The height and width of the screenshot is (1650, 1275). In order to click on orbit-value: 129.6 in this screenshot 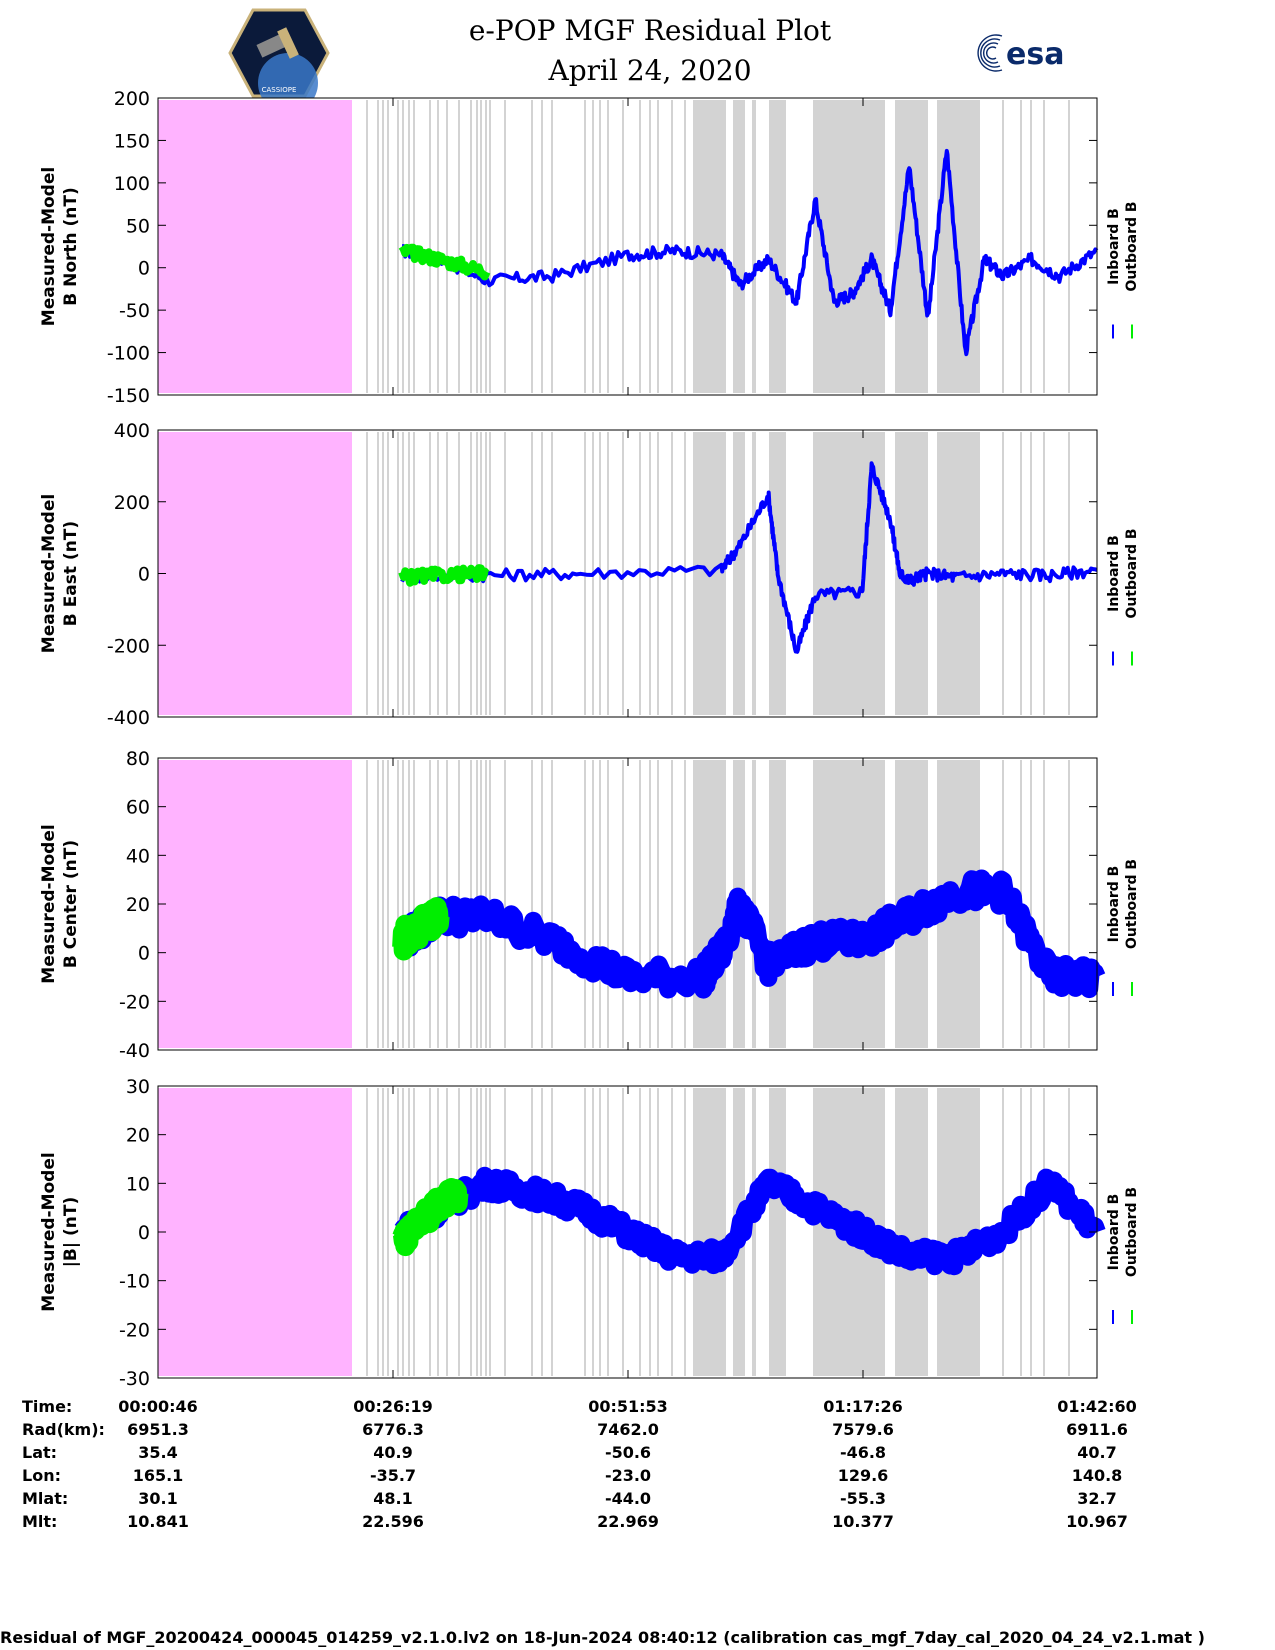, I will do `click(863, 1475)`.